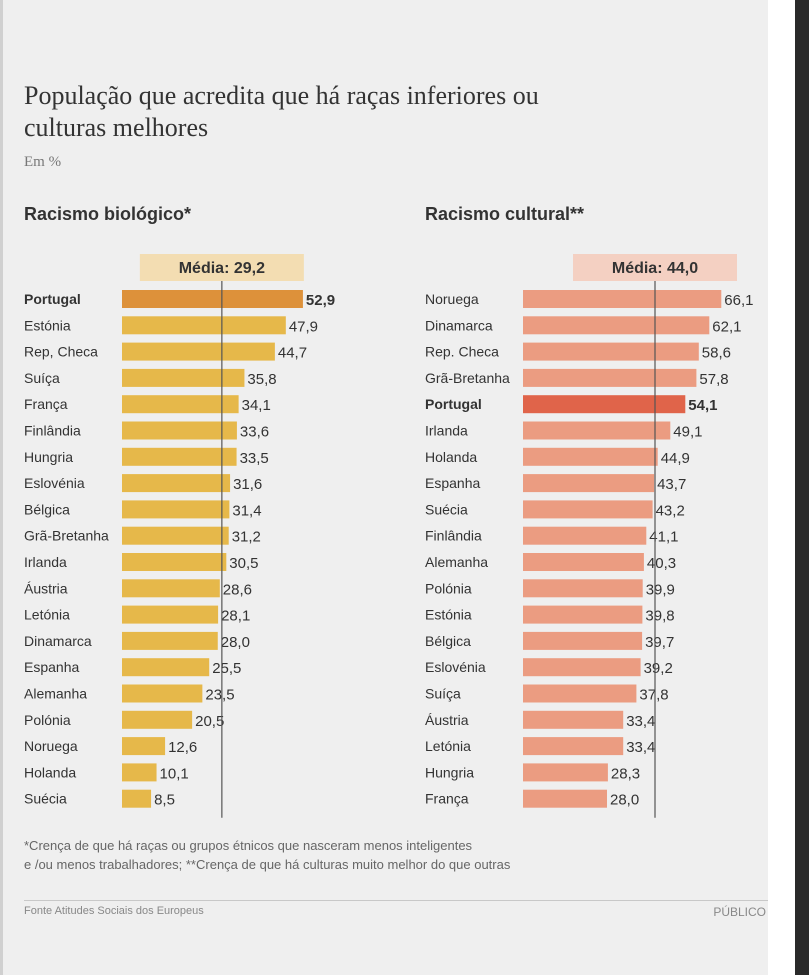 Image resolution: width=809 pixels, height=975 pixels. Describe the element at coordinates (46, 404) in the screenshot. I see `category-label-biological: França` at that location.